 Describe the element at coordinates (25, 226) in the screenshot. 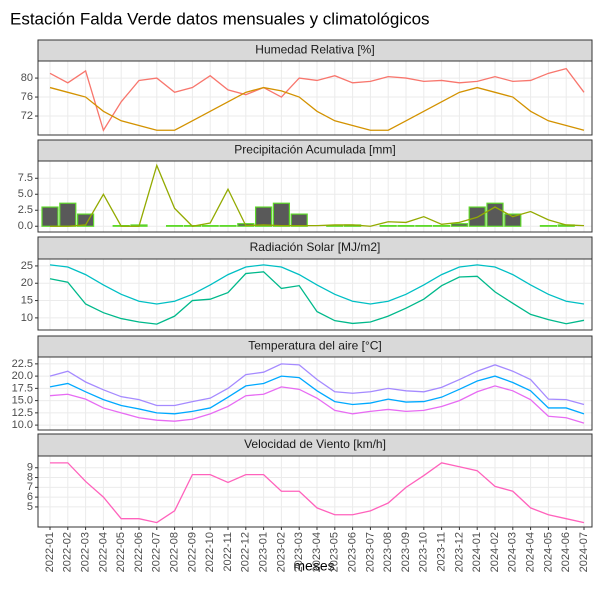

I see `y-tick-label: 0.0` at that location.